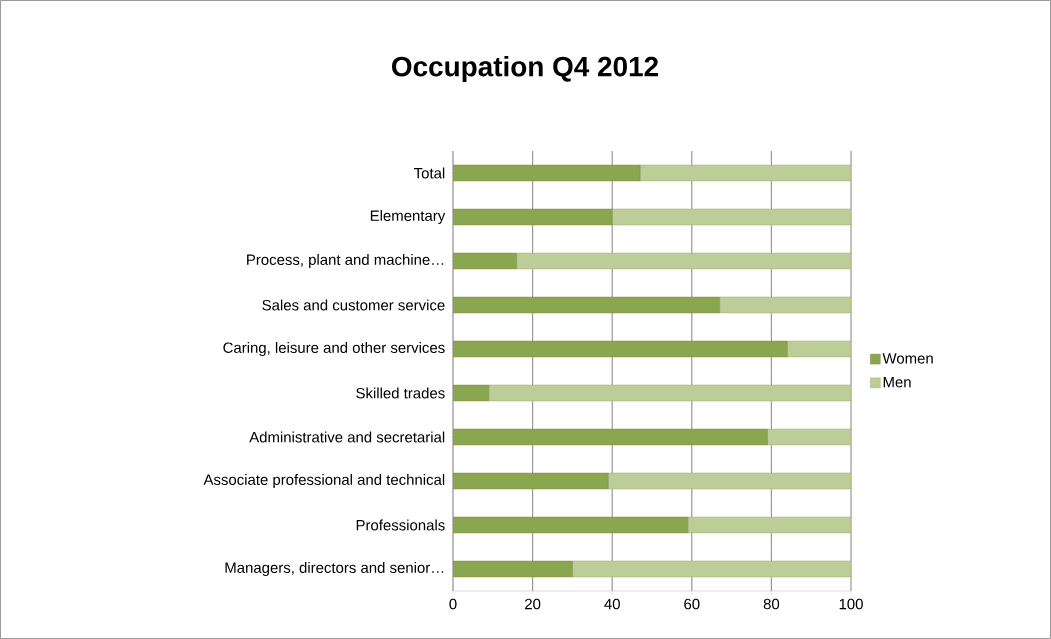  I want to click on y-tick-label: Caring, leisure and other services, so click(334, 349).